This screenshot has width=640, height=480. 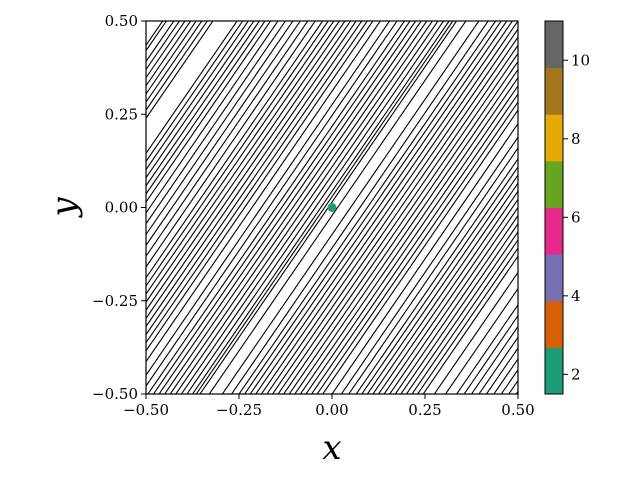 I want to click on colorbar-tick-label: 2, so click(x=576, y=374).